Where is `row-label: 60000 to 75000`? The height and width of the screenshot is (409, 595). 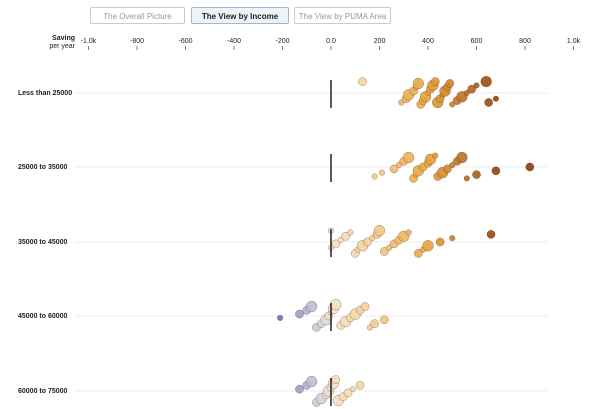
row-label: 60000 to 75000 is located at coordinates (43, 391).